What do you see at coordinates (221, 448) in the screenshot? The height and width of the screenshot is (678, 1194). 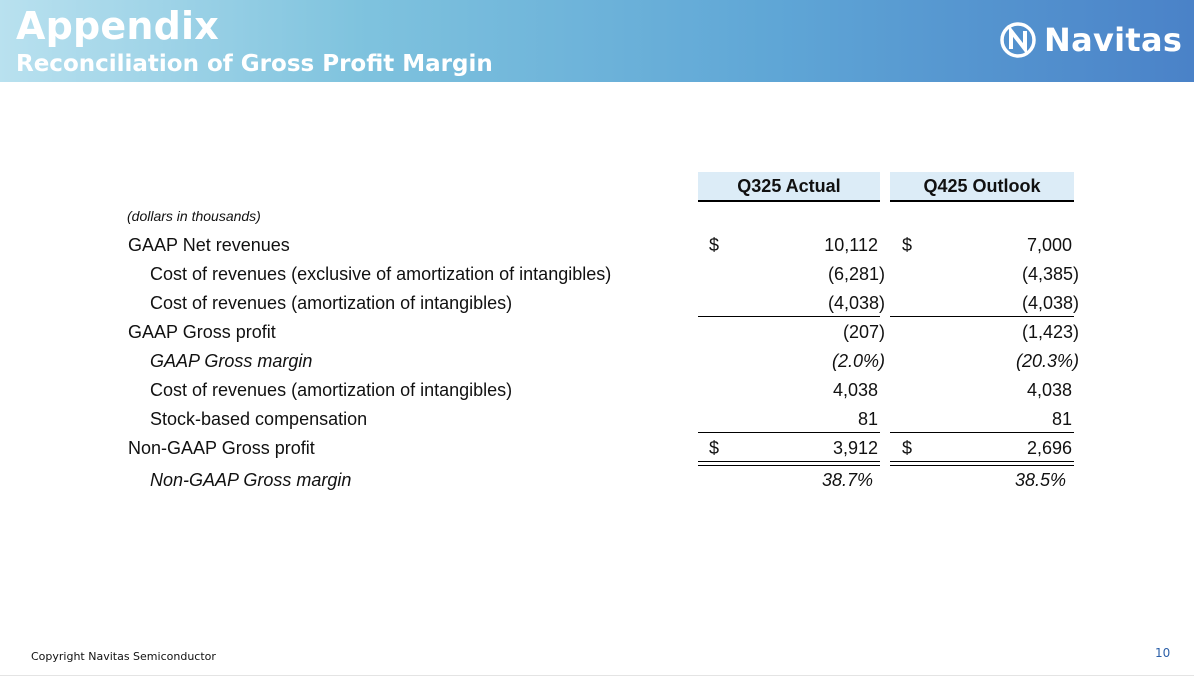 I see `row-label: Non-GAAP Gross profit` at bounding box center [221, 448].